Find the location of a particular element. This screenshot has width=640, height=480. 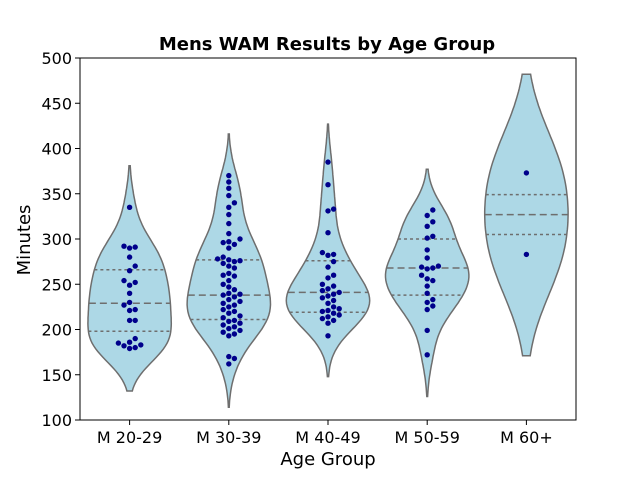

x-axis: M 20-29 M 30-39 M 40-49 M 50-59 M 60+ is located at coordinates (325, 433).